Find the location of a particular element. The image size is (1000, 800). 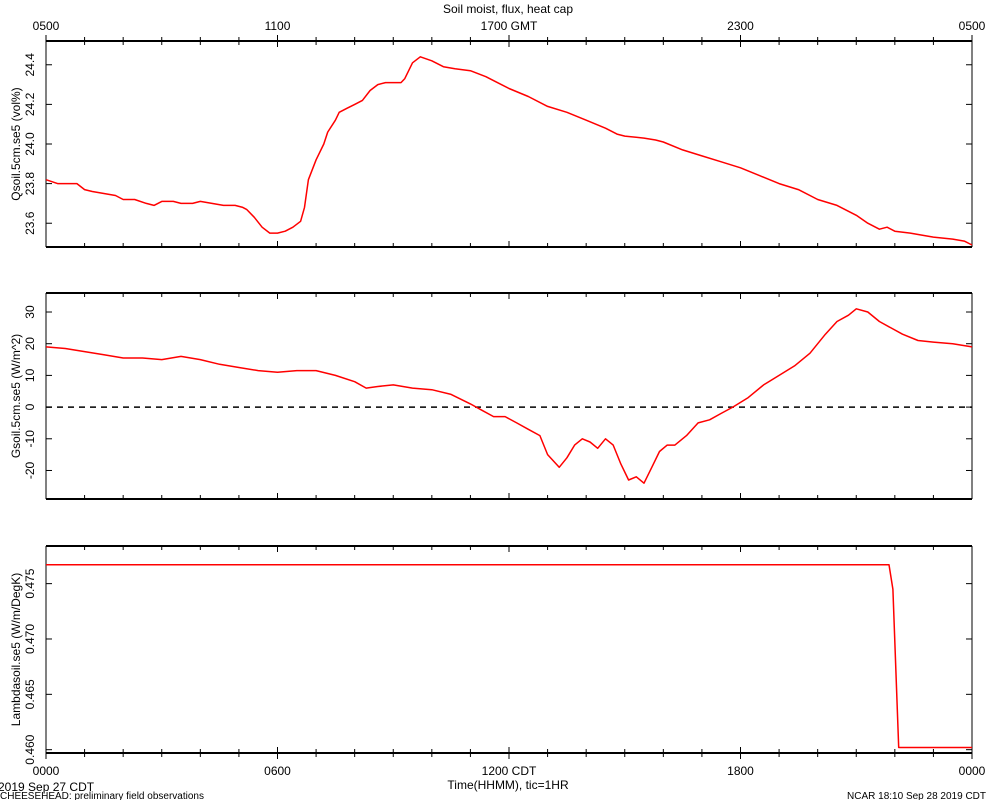

y-tick-label: 0 is located at coordinates (30, 406).